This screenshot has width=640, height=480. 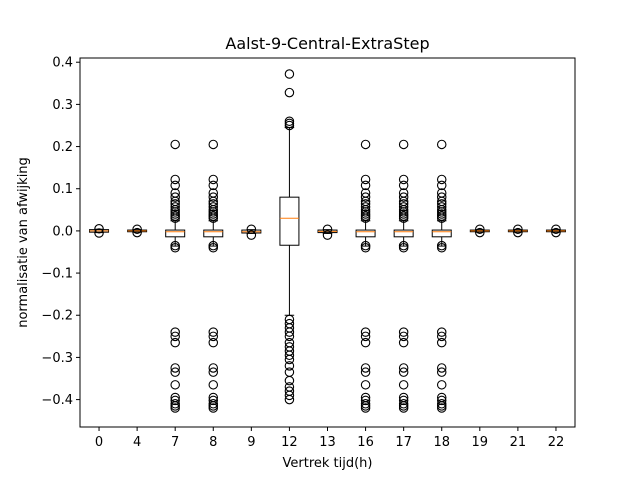 What do you see at coordinates (441, 442) in the screenshot?
I see `x-tick-label: 18` at bounding box center [441, 442].